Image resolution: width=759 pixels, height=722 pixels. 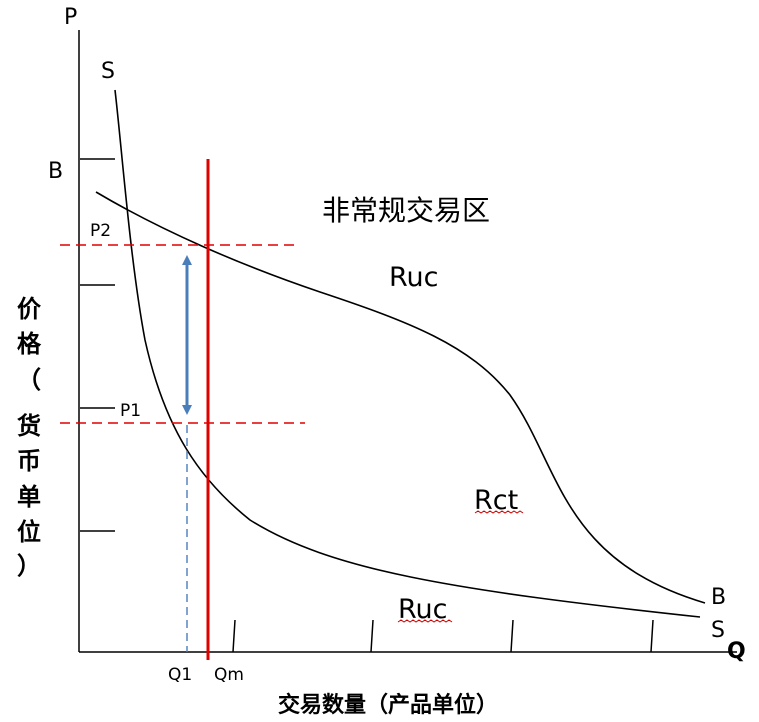 What do you see at coordinates (736, 651) in the screenshot?
I see `x-axis-letter: Q` at bounding box center [736, 651].